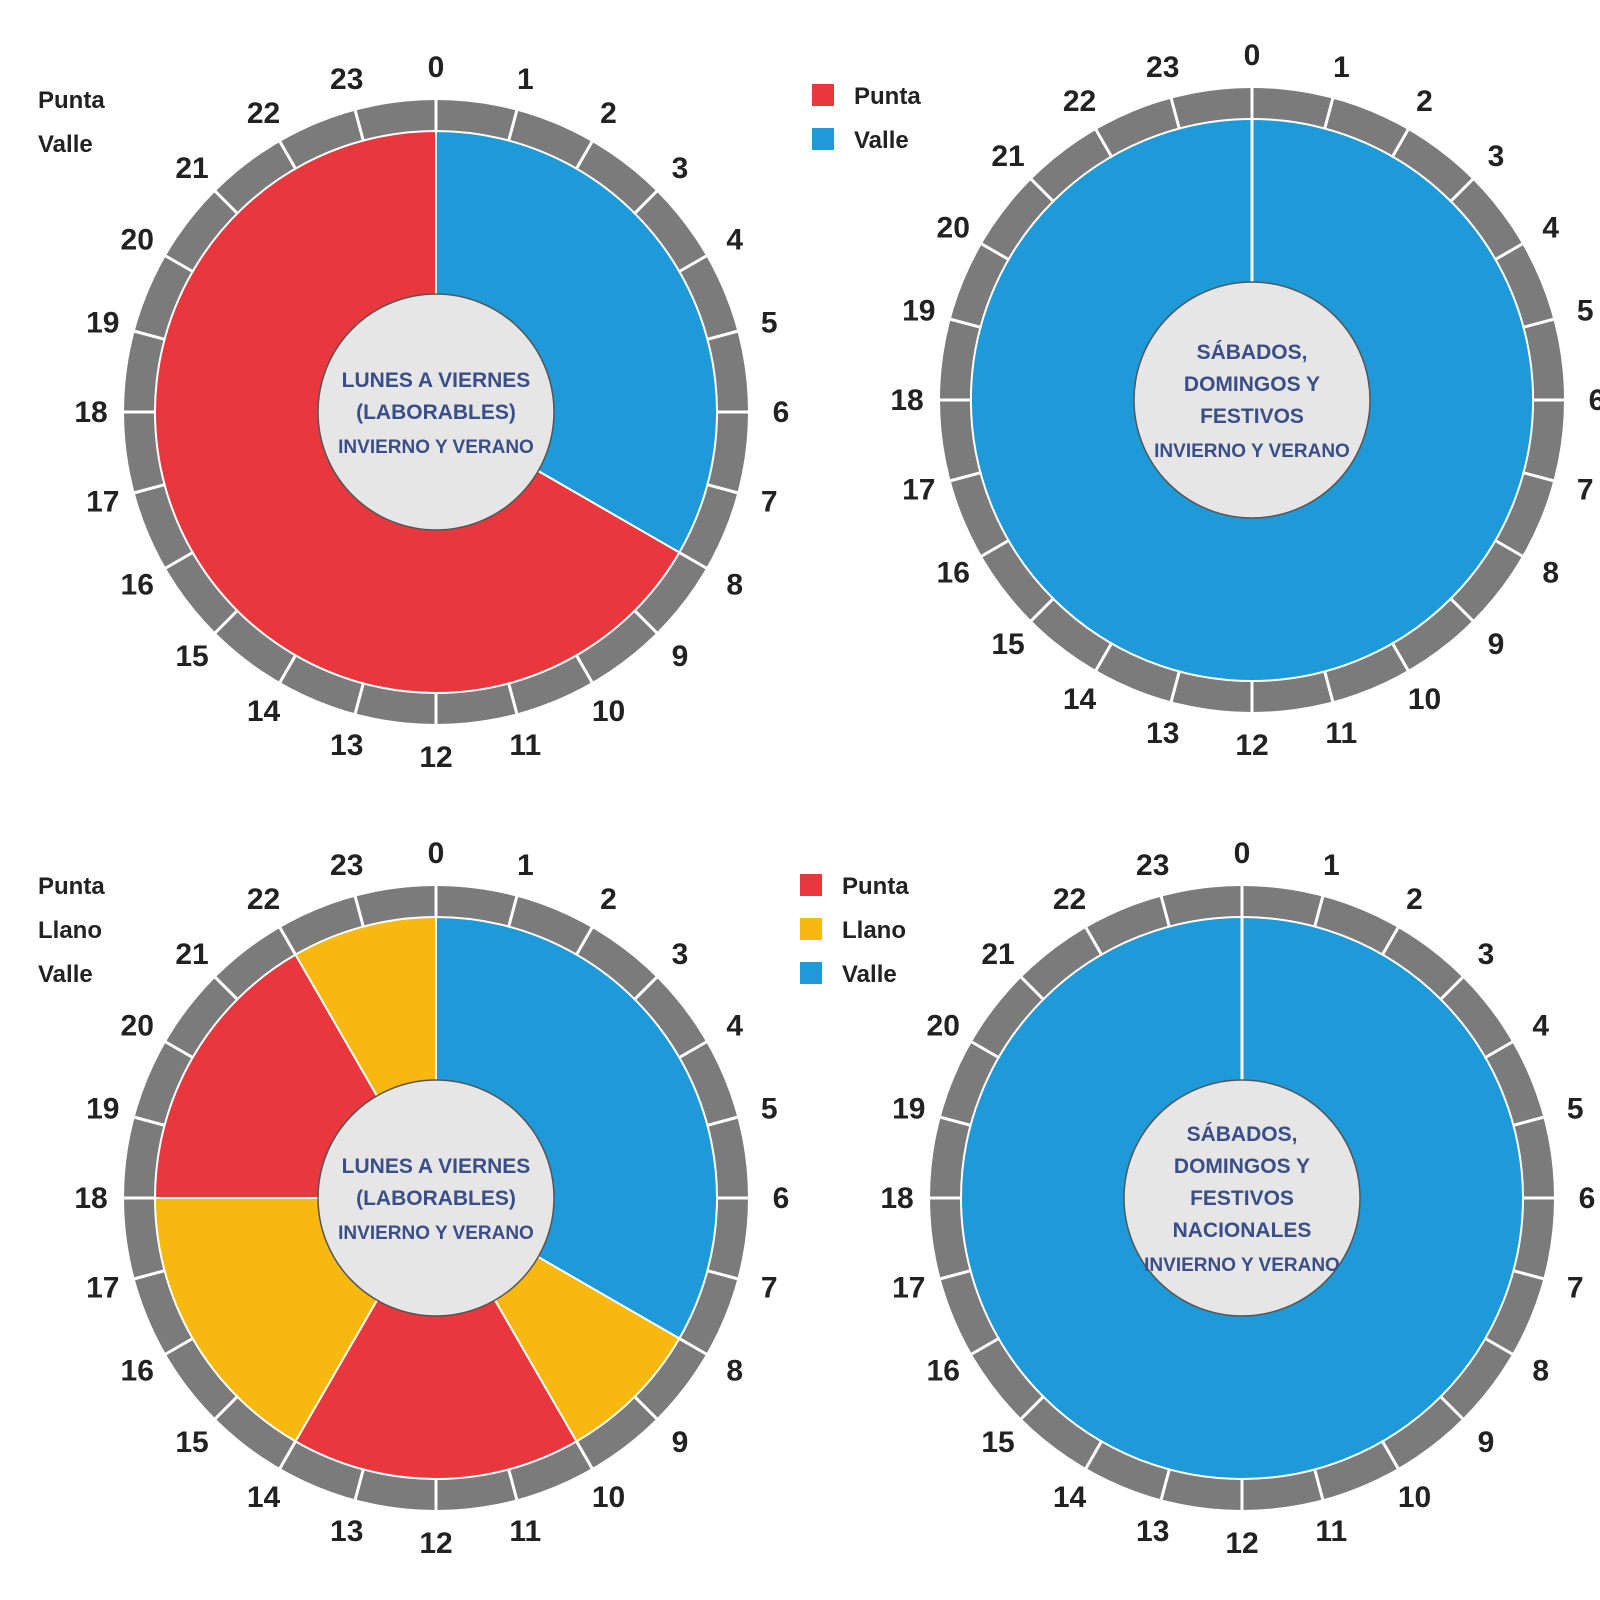  I want to click on center-title-line: LUNES A VIERNES, so click(436, 1166).